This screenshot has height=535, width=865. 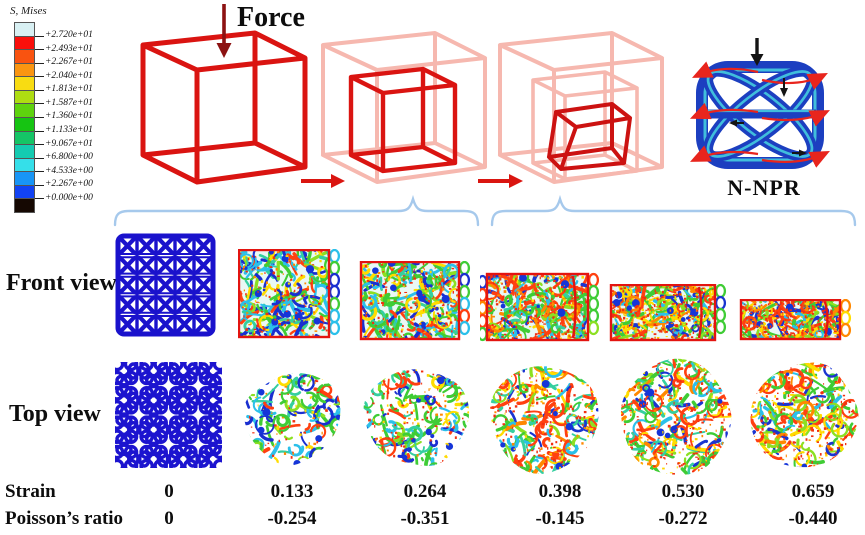 What do you see at coordinates (69, 170) in the screenshot?
I see `legend-value: +4.533e+00` at bounding box center [69, 170].